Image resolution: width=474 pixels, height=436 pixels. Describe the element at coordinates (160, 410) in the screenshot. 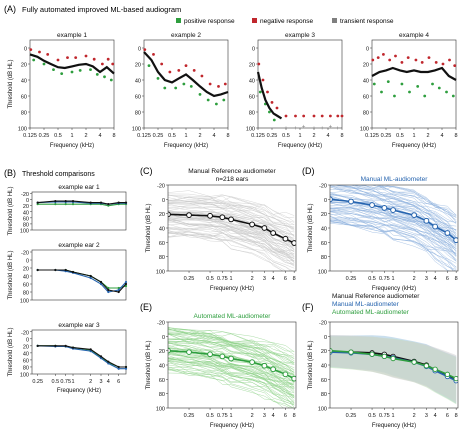

I see `pE-ytick-label: 100` at that location.